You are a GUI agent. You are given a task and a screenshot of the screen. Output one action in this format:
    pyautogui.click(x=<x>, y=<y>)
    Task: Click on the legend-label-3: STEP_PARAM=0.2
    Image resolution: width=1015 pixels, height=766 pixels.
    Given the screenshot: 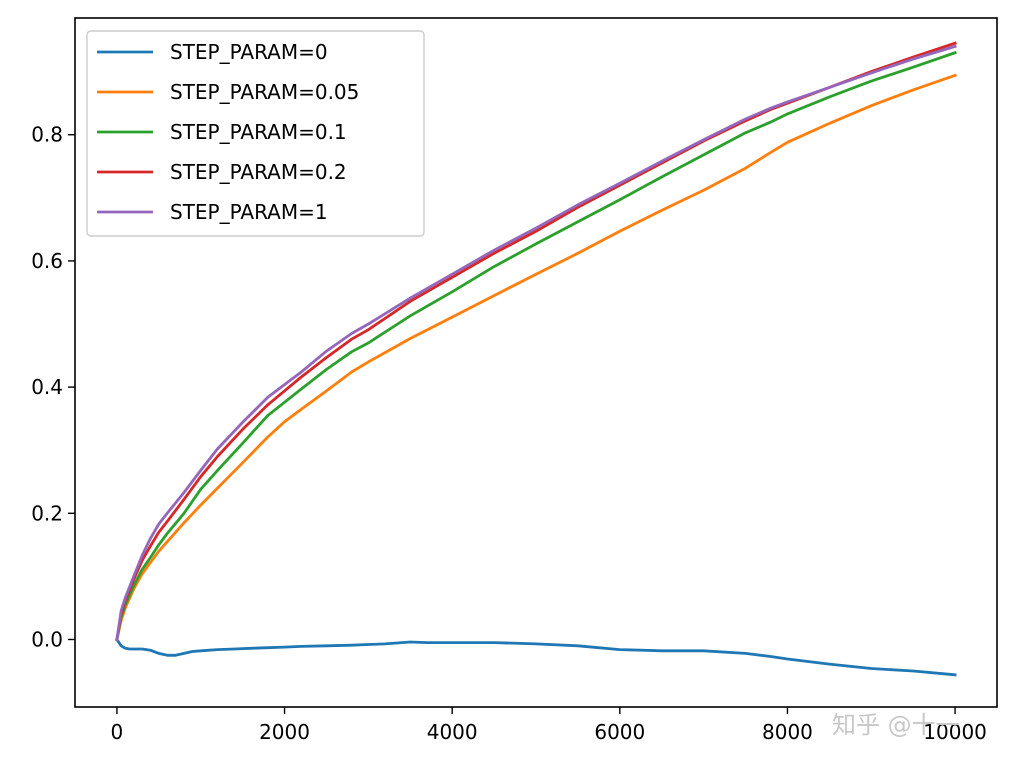 What is the action you would take?
    pyautogui.click(x=258, y=172)
    